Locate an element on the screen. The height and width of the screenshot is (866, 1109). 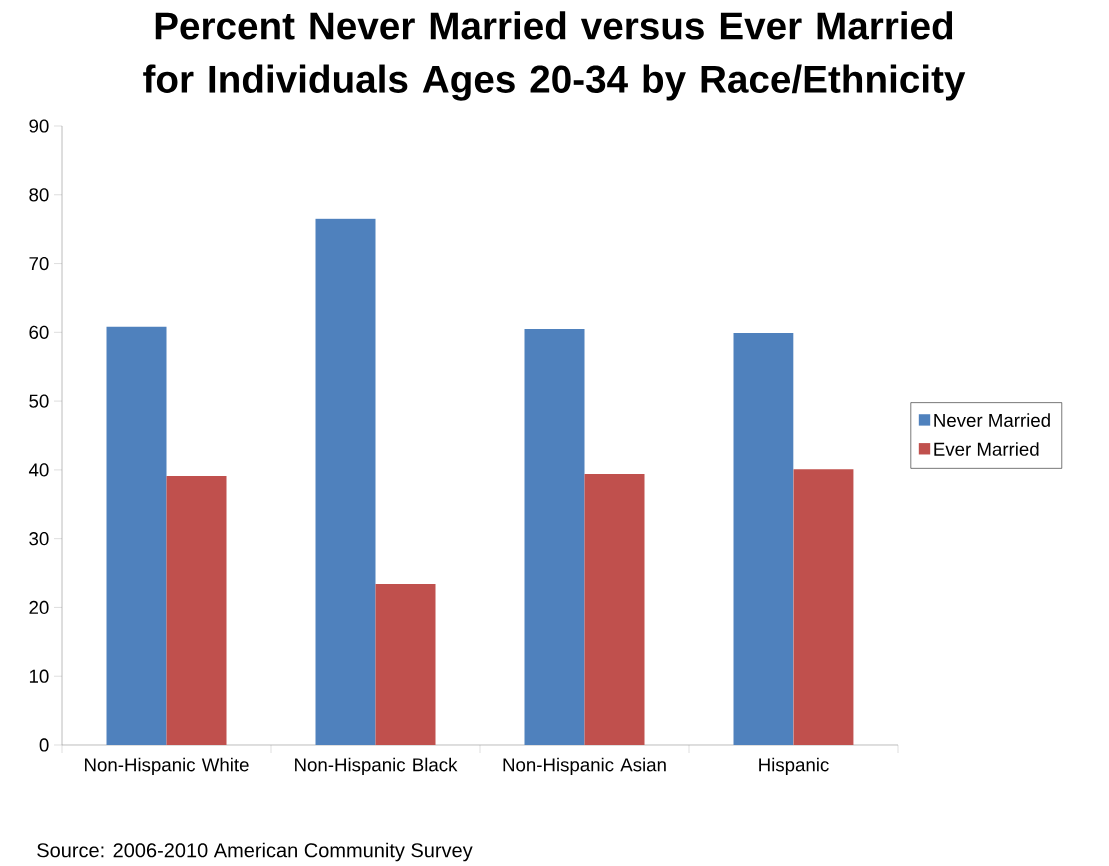
chart-title: Percent Never Married versus Ever Married for Individuals Ages 20-34 by Race/Ethnicity is located at coordinates (554, 56).